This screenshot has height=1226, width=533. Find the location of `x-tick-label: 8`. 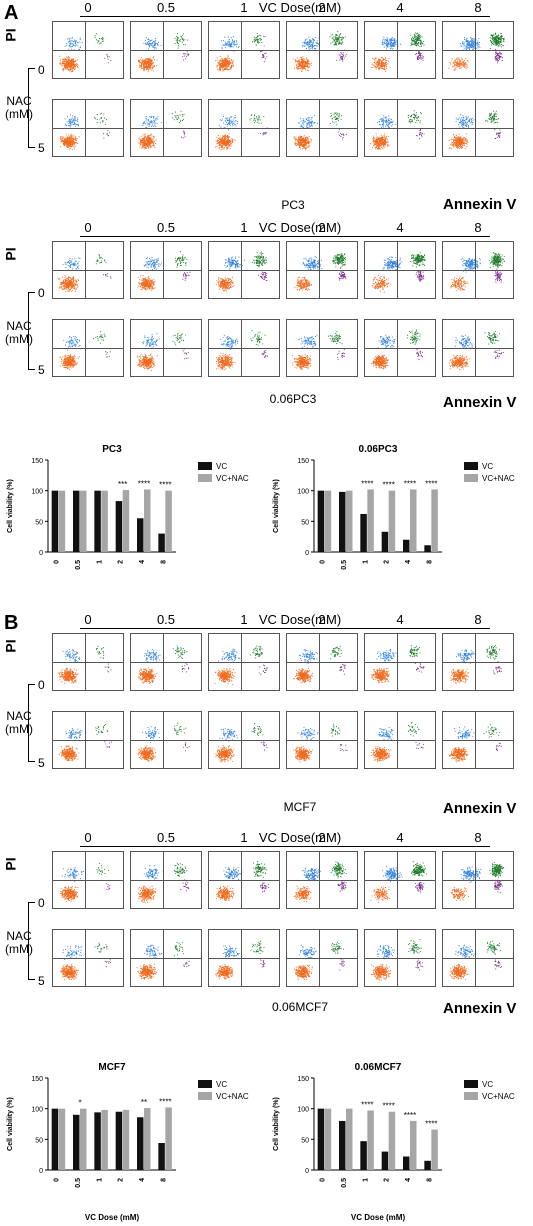

x-tick-label: 8 is located at coordinates (163, 562).